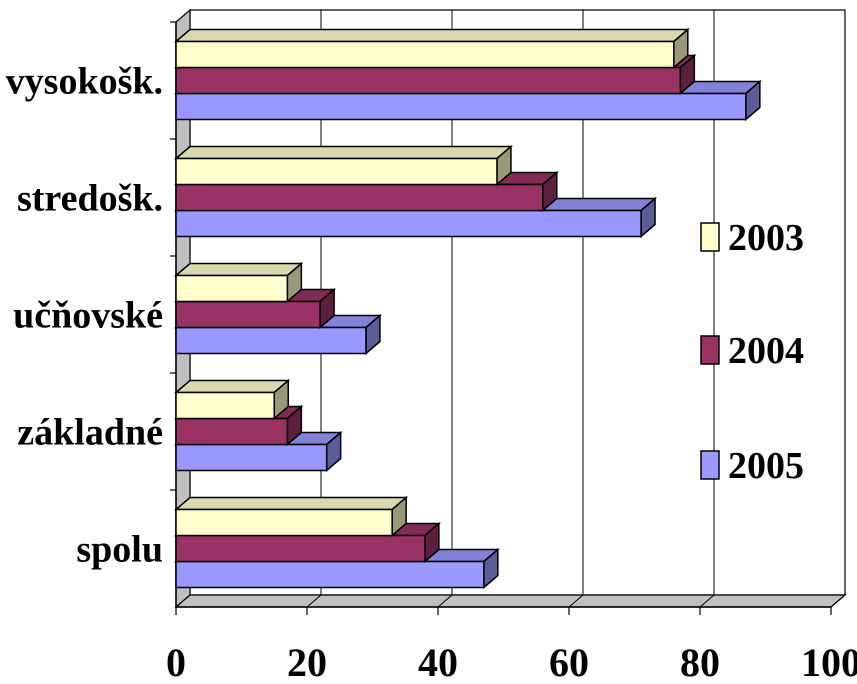  I want to click on legend-item-2005: 2005, so click(752, 466).